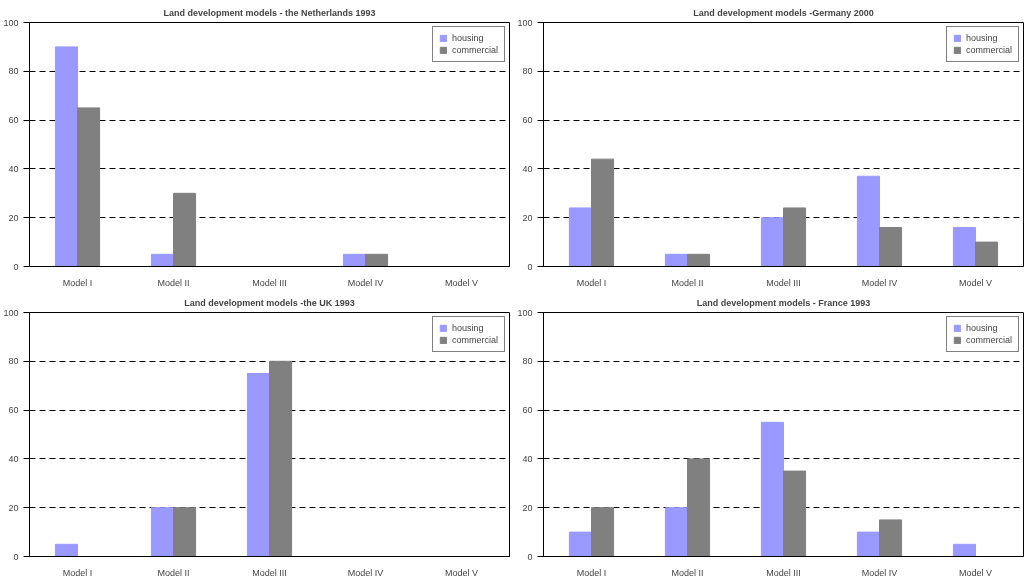 This screenshot has height=588, width=1029. What do you see at coordinates (269, 302) in the screenshot?
I see `chart-title: Land development models -the UK 1993` at bounding box center [269, 302].